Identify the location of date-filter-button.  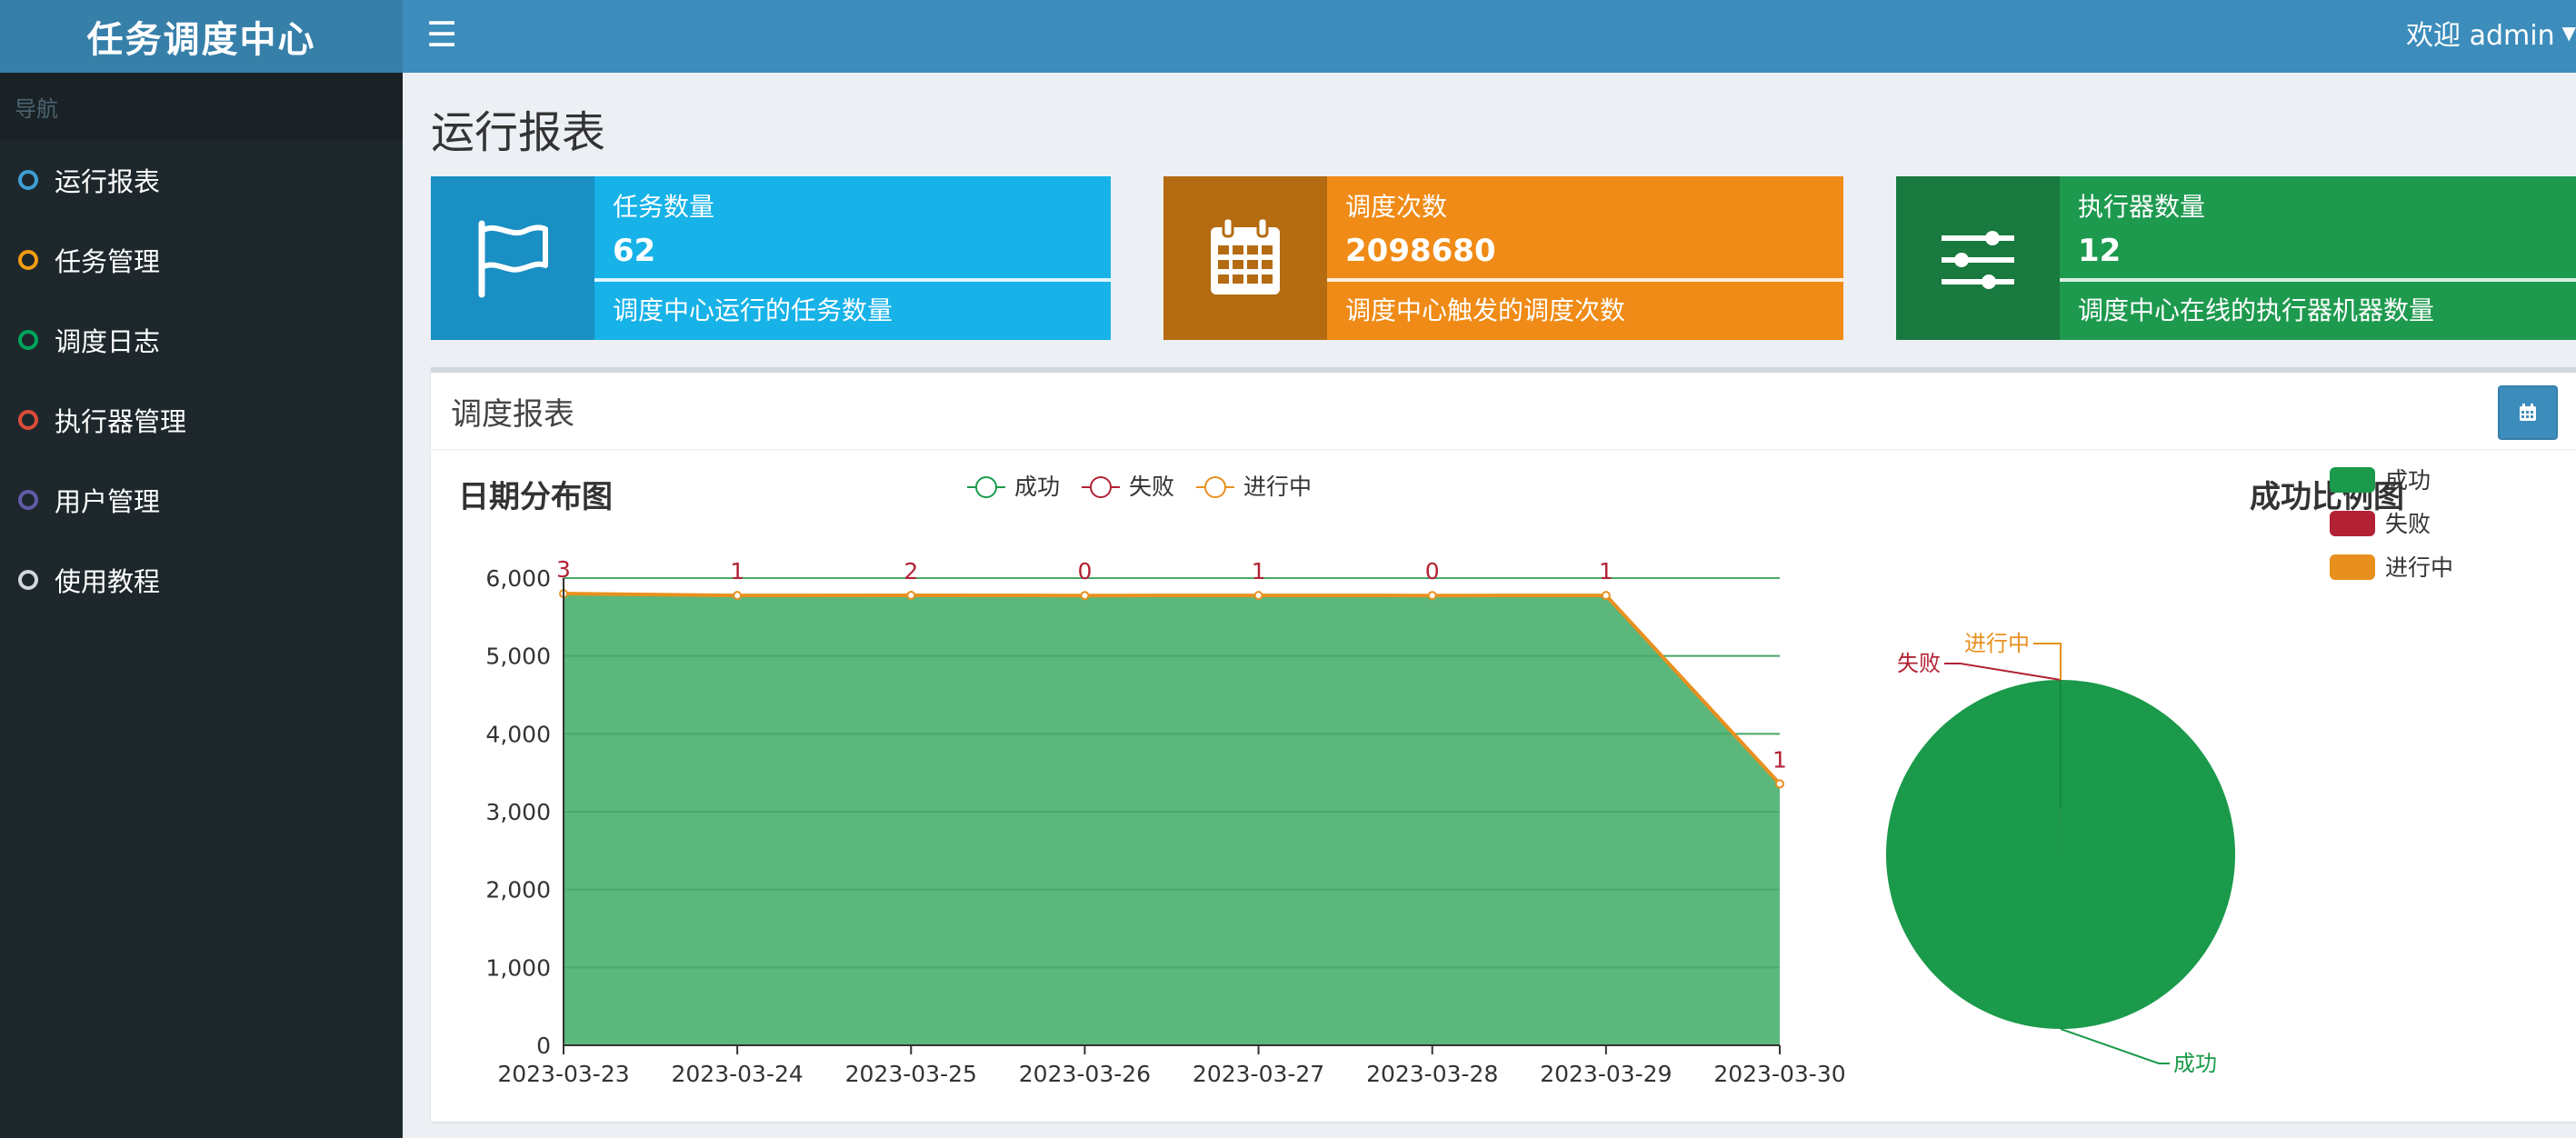
(2528, 412).